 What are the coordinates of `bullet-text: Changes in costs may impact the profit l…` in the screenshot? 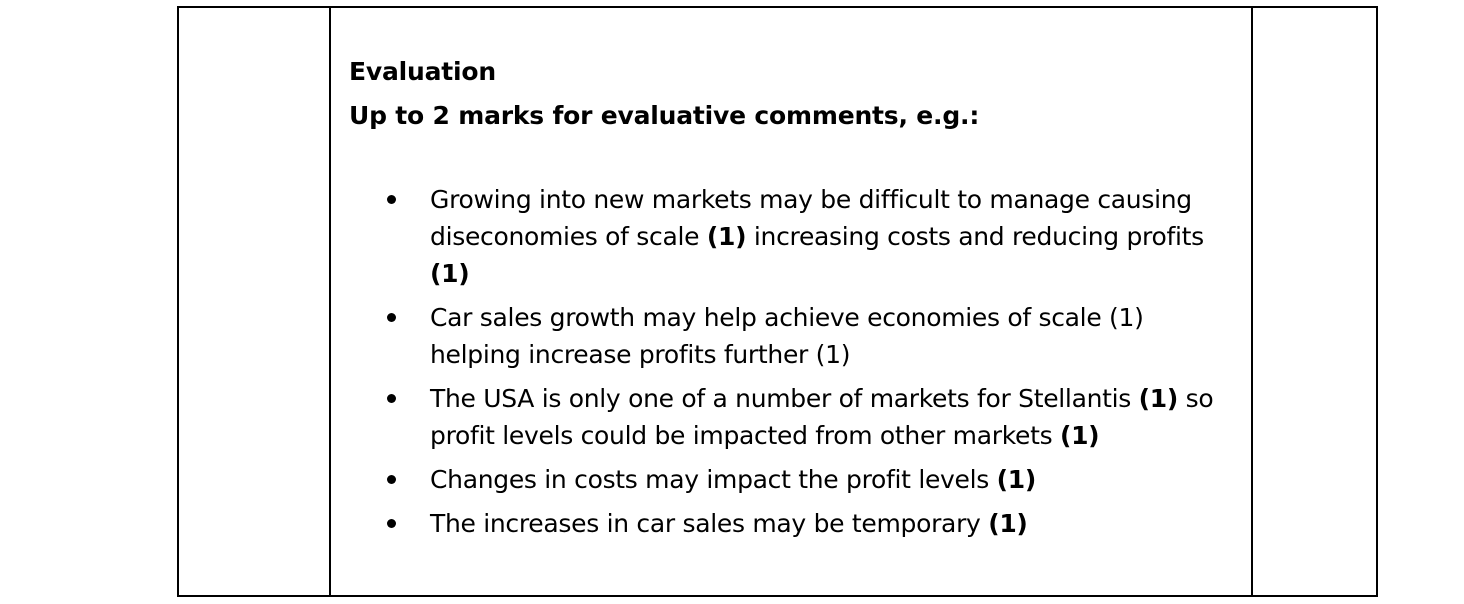 It's located at (713, 479).